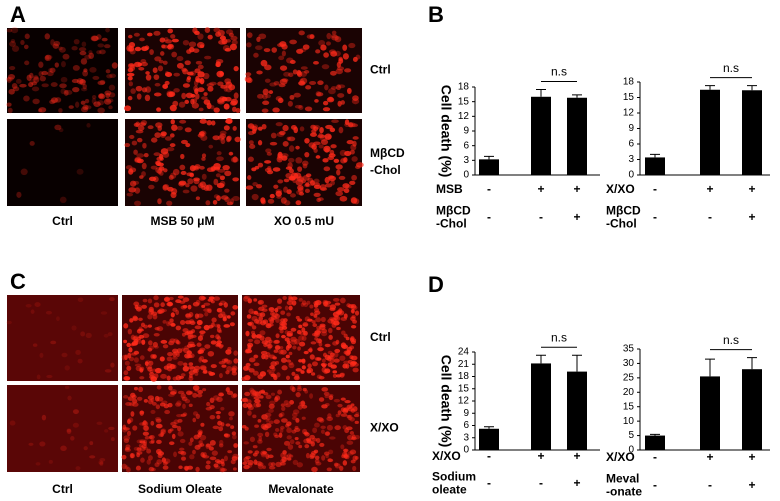 The width and height of the screenshot is (780, 501). What do you see at coordinates (380, 337) in the screenshot?
I see `row-label: Ctrl` at bounding box center [380, 337].